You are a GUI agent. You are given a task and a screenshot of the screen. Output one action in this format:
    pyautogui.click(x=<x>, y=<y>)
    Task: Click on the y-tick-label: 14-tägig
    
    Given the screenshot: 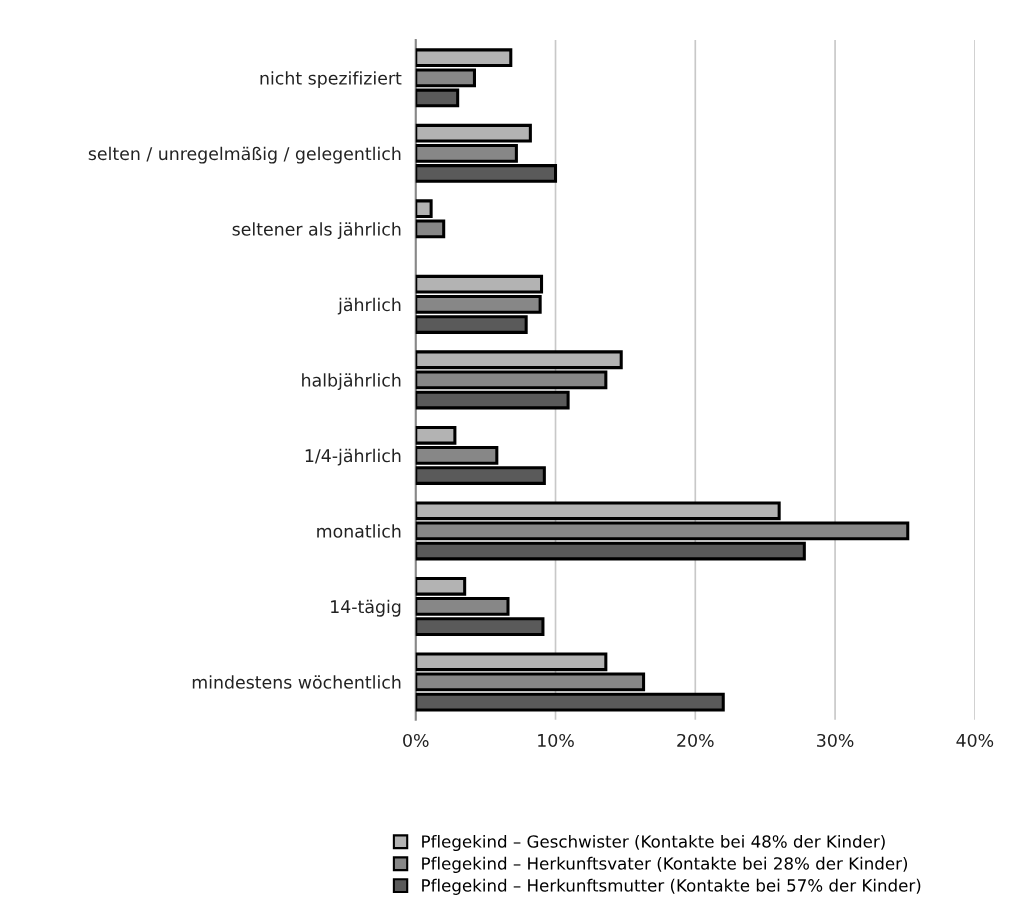 What is the action you would take?
    pyautogui.click(x=366, y=608)
    